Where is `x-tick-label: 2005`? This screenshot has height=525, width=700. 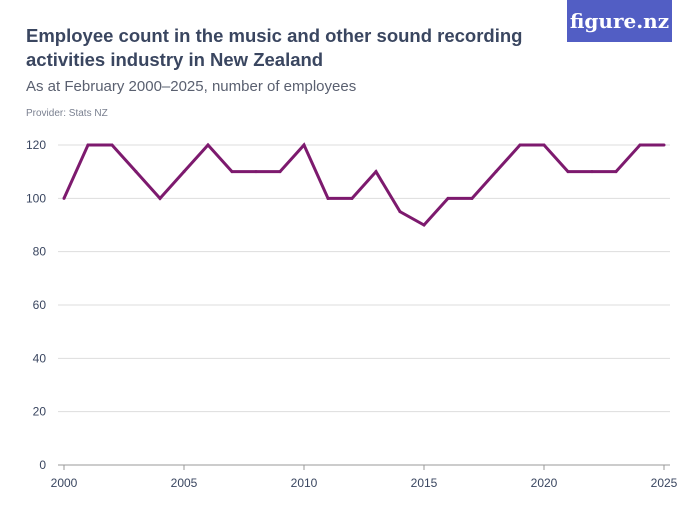
x-tick-label: 2005 is located at coordinates (184, 483).